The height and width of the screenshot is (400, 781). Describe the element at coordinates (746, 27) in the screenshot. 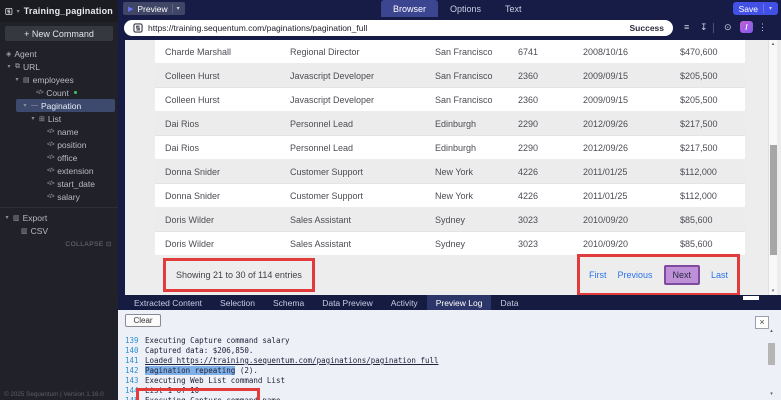

I see `assistant-icon: /` at that location.